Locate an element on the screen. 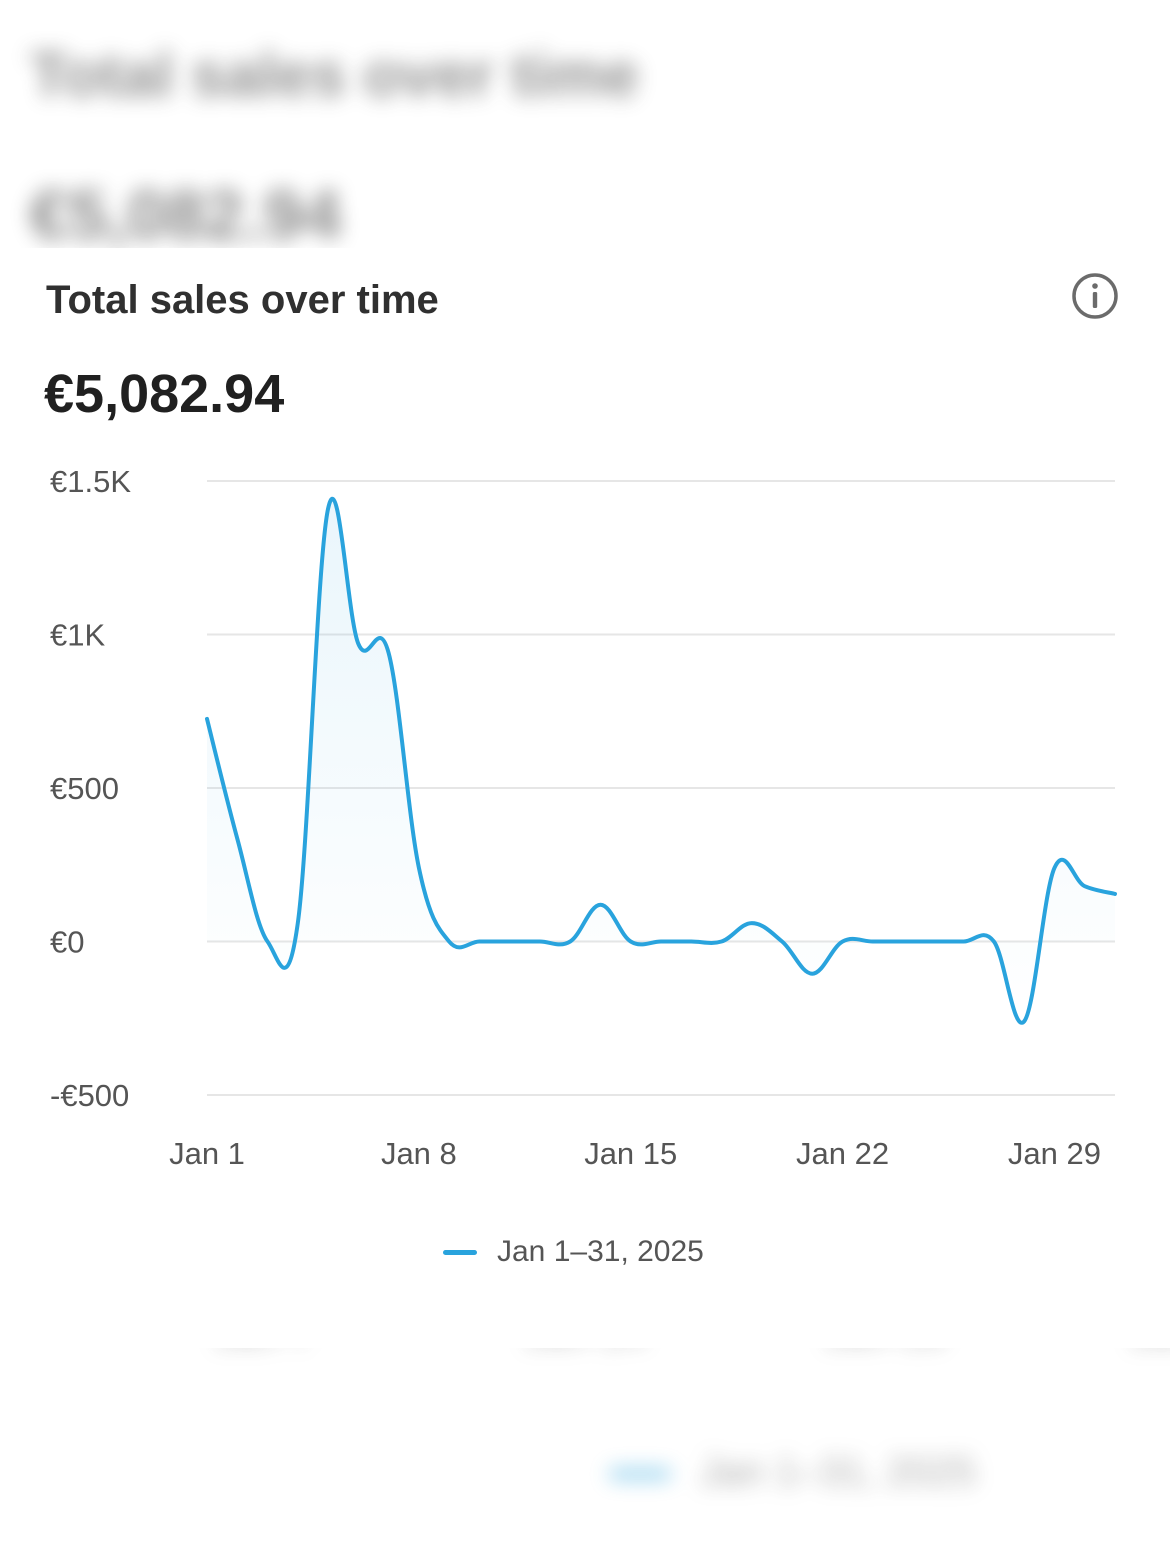  x-tick-label: Jan 29 is located at coordinates (1054, 1153).